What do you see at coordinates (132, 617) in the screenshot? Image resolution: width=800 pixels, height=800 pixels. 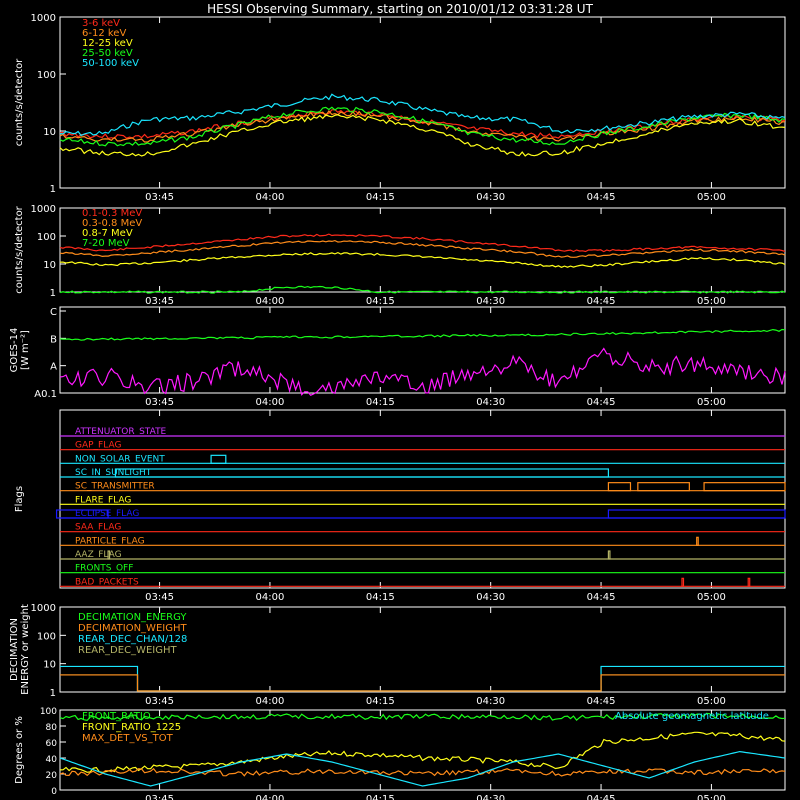 I see `legend-entry: DECIMATION_ENERGY` at bounding box center [132, 617].